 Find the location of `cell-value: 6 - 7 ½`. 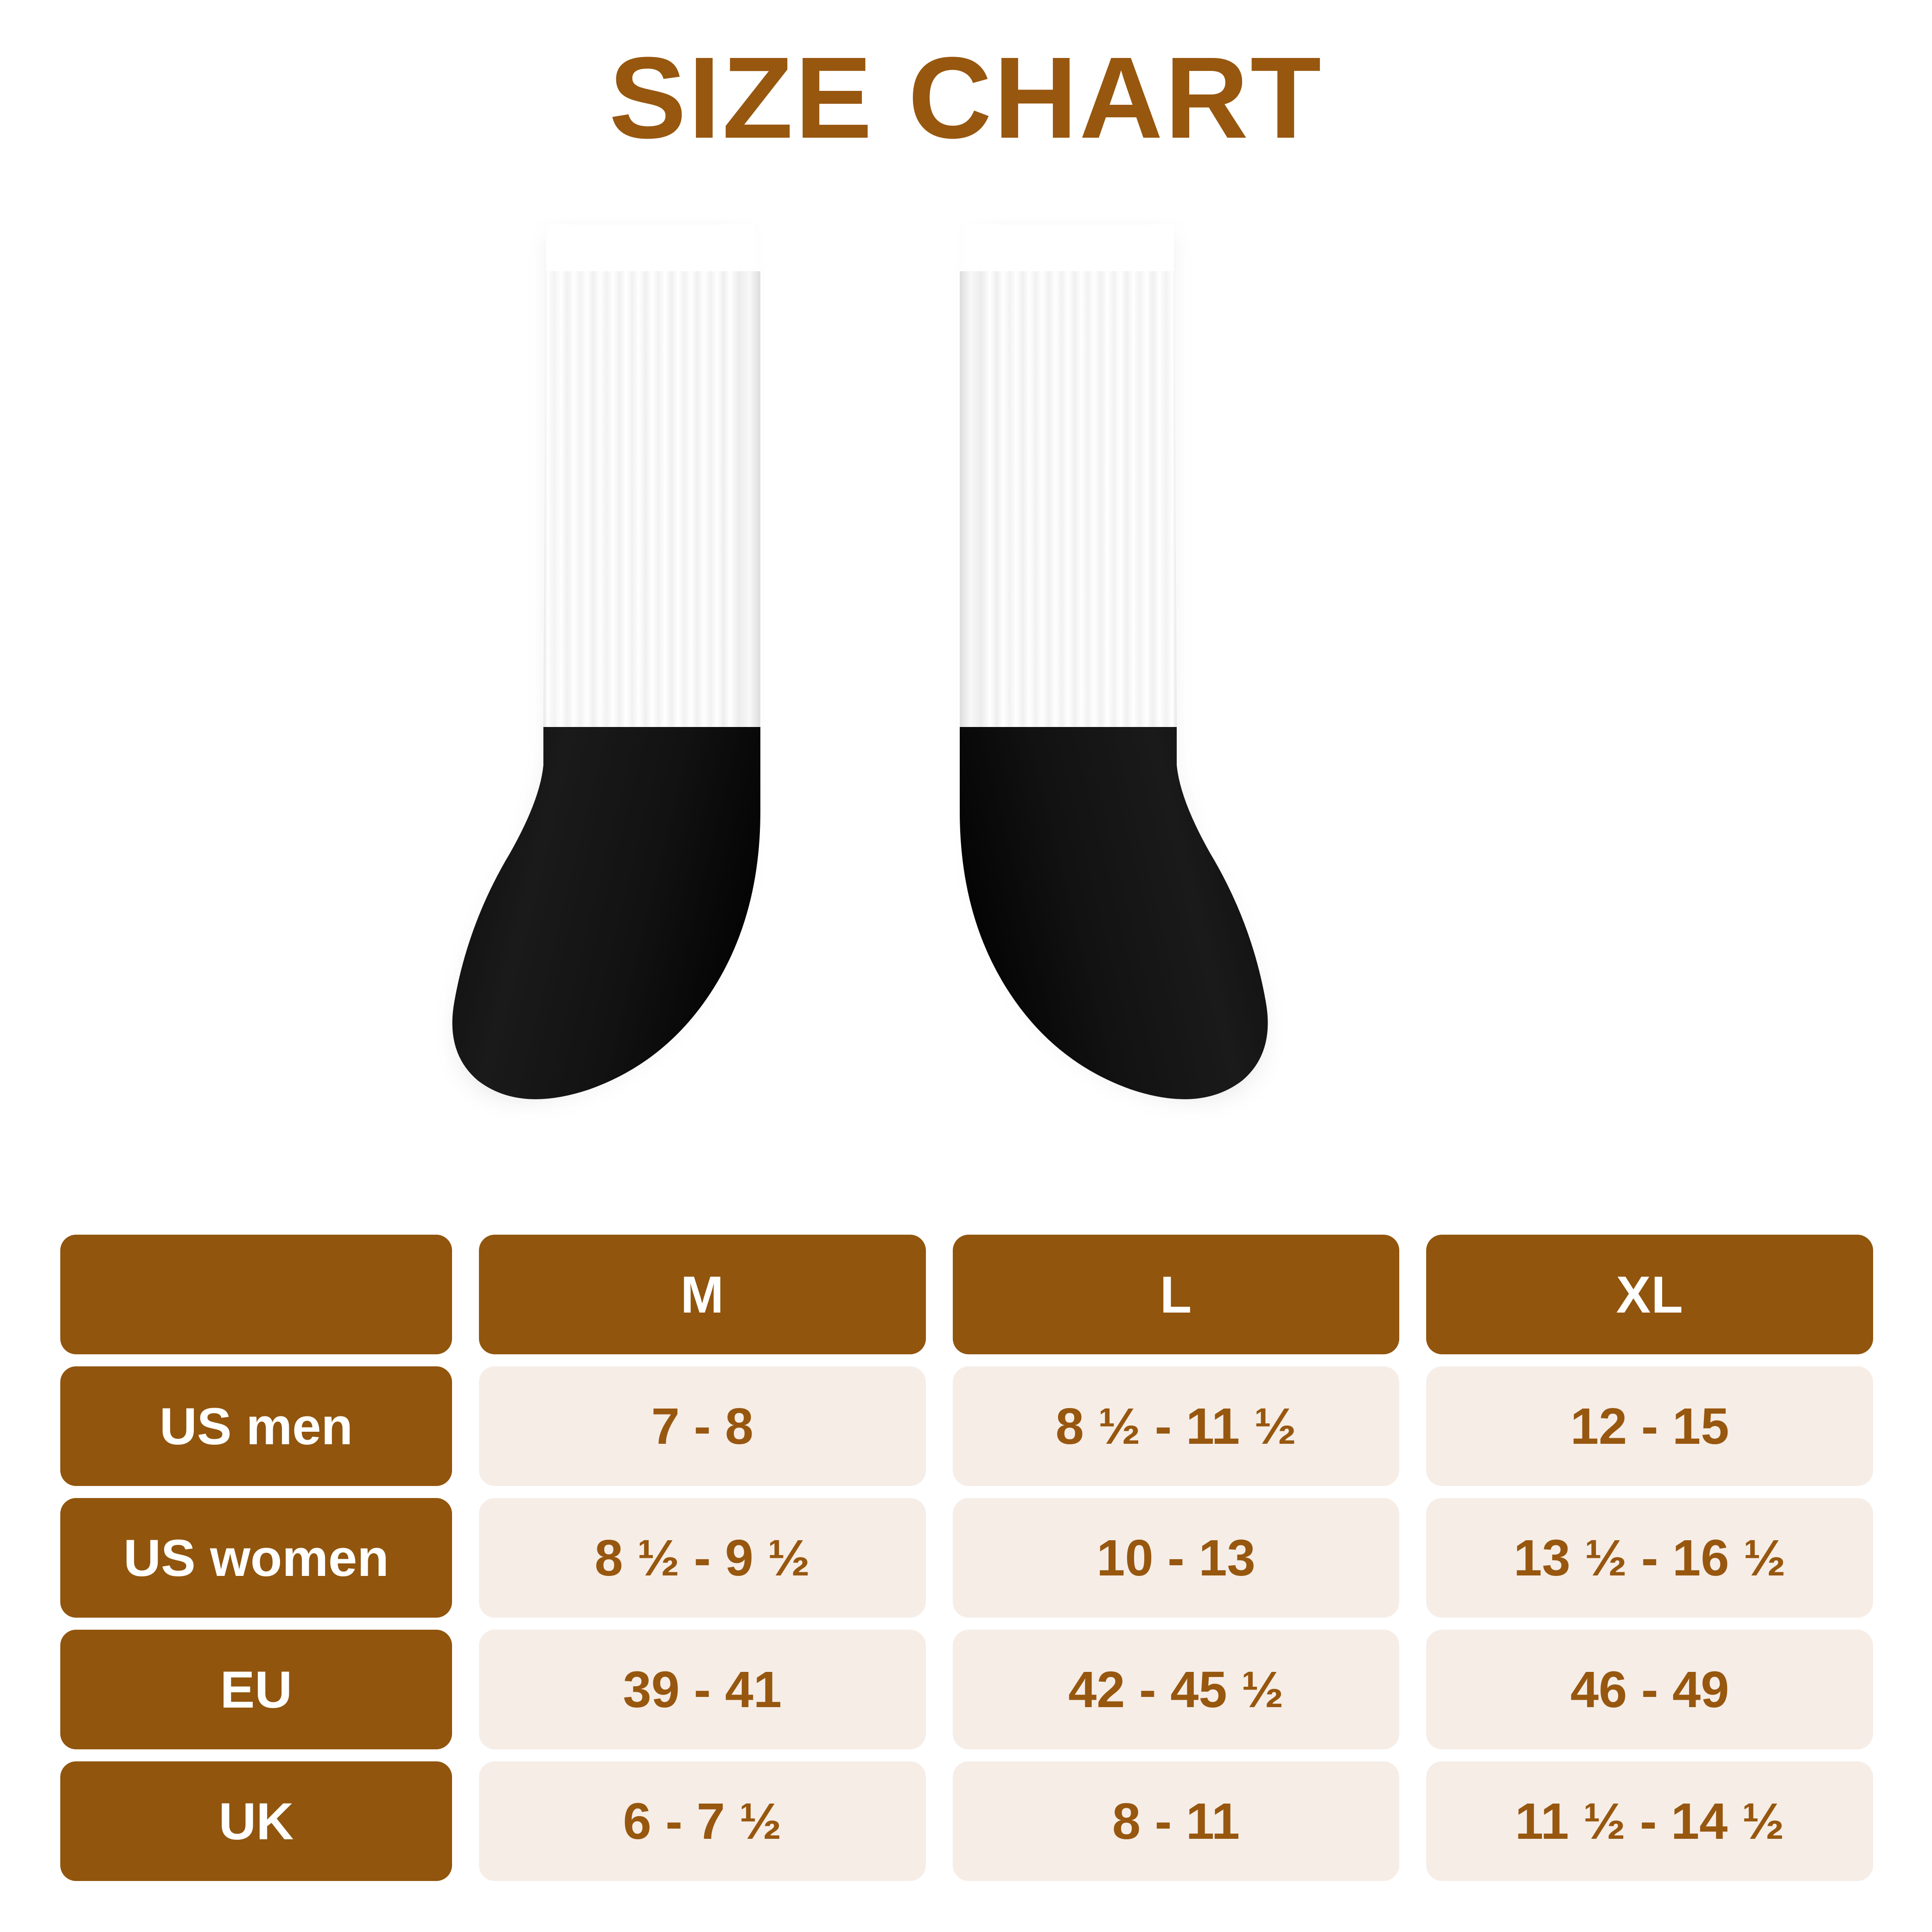

cell-value: 6 - 7 ½ is located at coordinates (702, 1821).